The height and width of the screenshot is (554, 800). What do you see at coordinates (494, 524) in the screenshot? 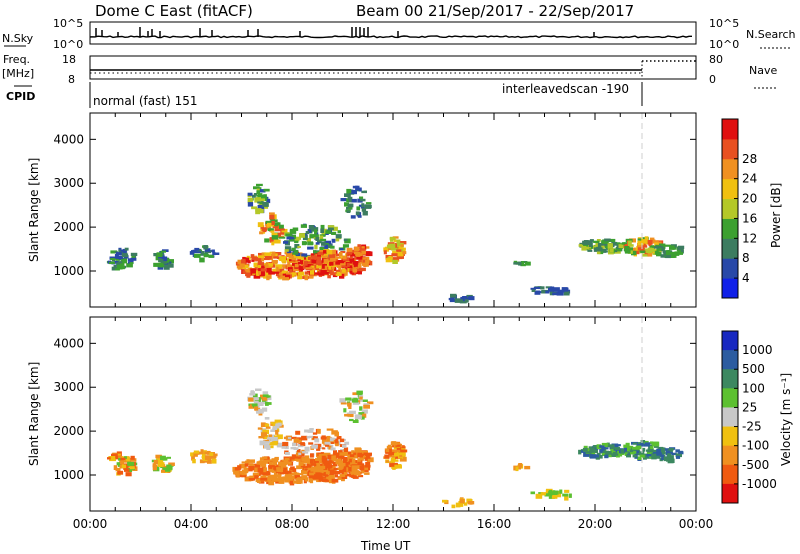
I see `xtick-label: 16:00` at bounding box center [494, 524].